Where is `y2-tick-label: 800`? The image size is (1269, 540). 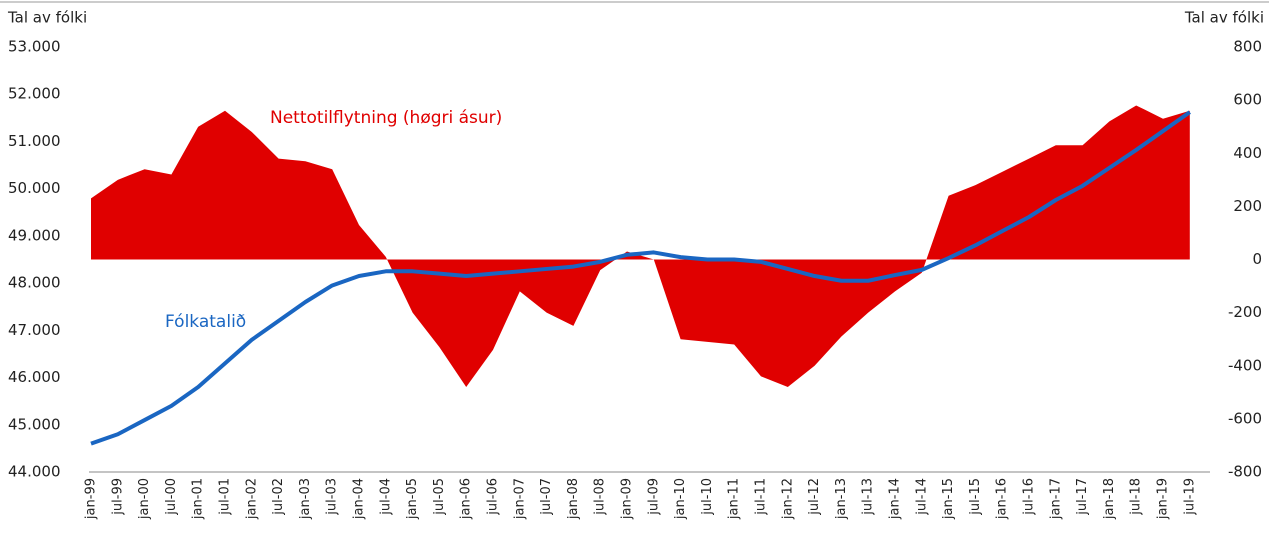
y2-tick-label: 800 is located at coordinates (1247, 47).